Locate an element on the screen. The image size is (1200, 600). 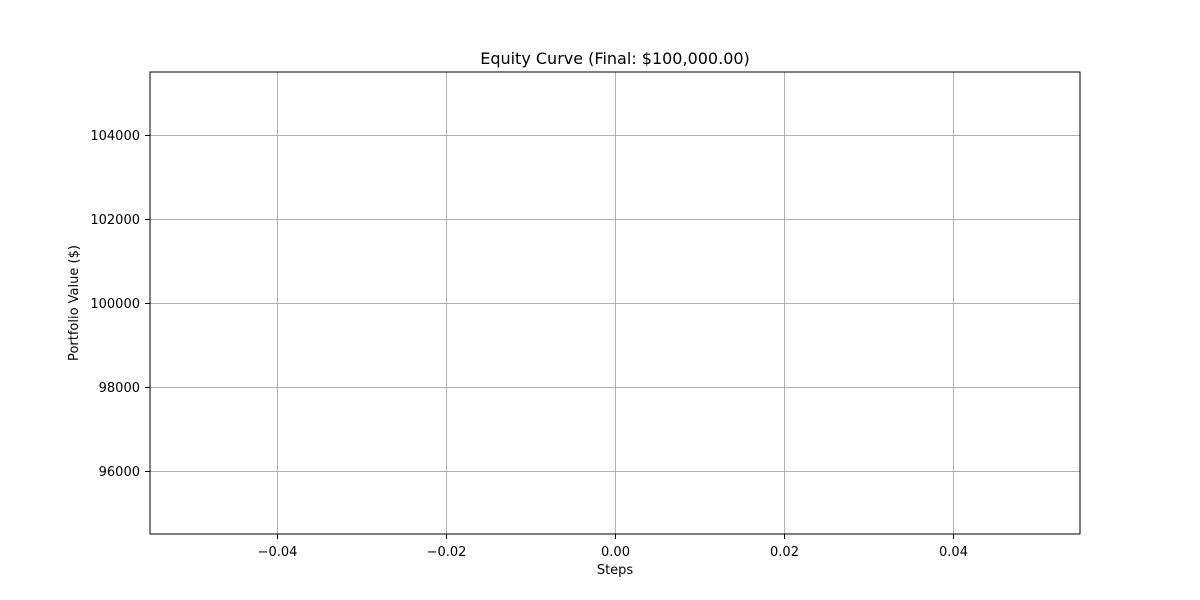
x-tick-label: 0.04 is located at coordinates (953, 552).